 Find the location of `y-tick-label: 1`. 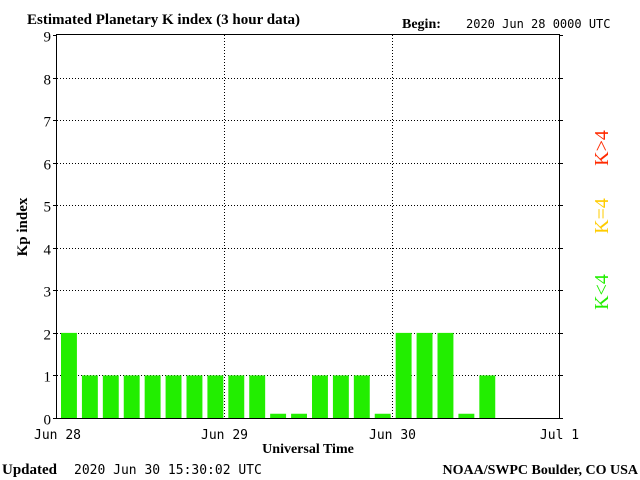

y-tick-label: 1 is located at coordinates (48, 378).